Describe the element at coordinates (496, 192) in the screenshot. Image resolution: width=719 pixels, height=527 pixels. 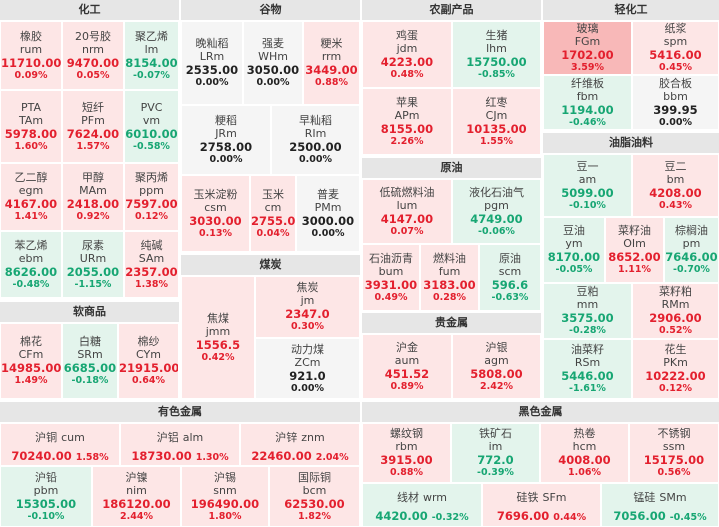
I see `contract-cn-name: 液化石油气` at that location.